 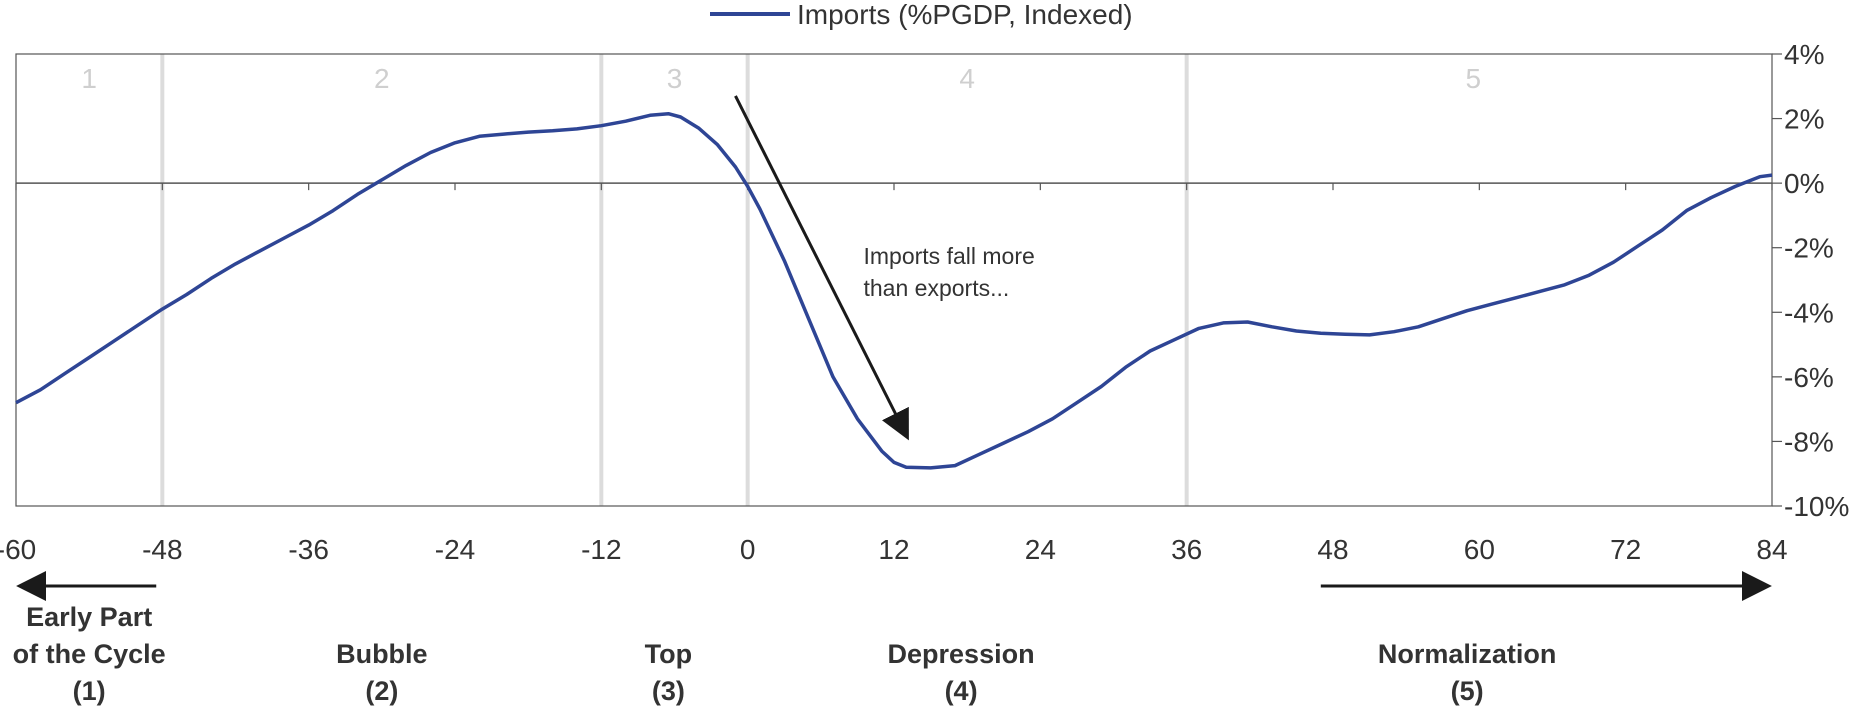 I want to click on phase-label: Bubble, so click(x=382, y=654).